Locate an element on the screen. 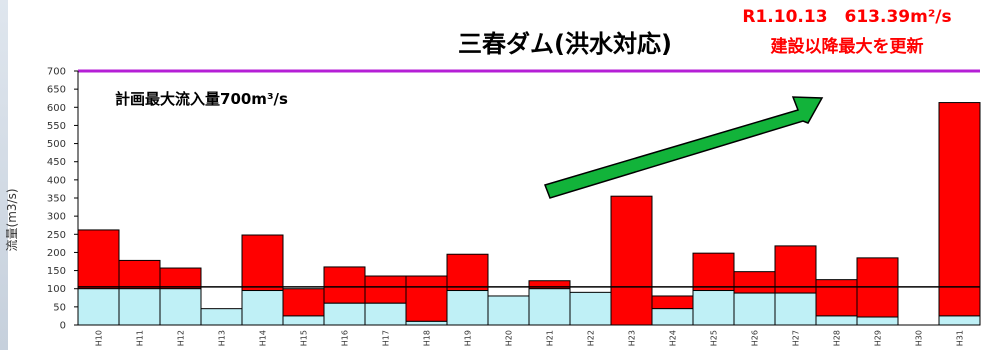 The image size is (988, 350). bar-lower-H19 is located at coordinates (467, 308).